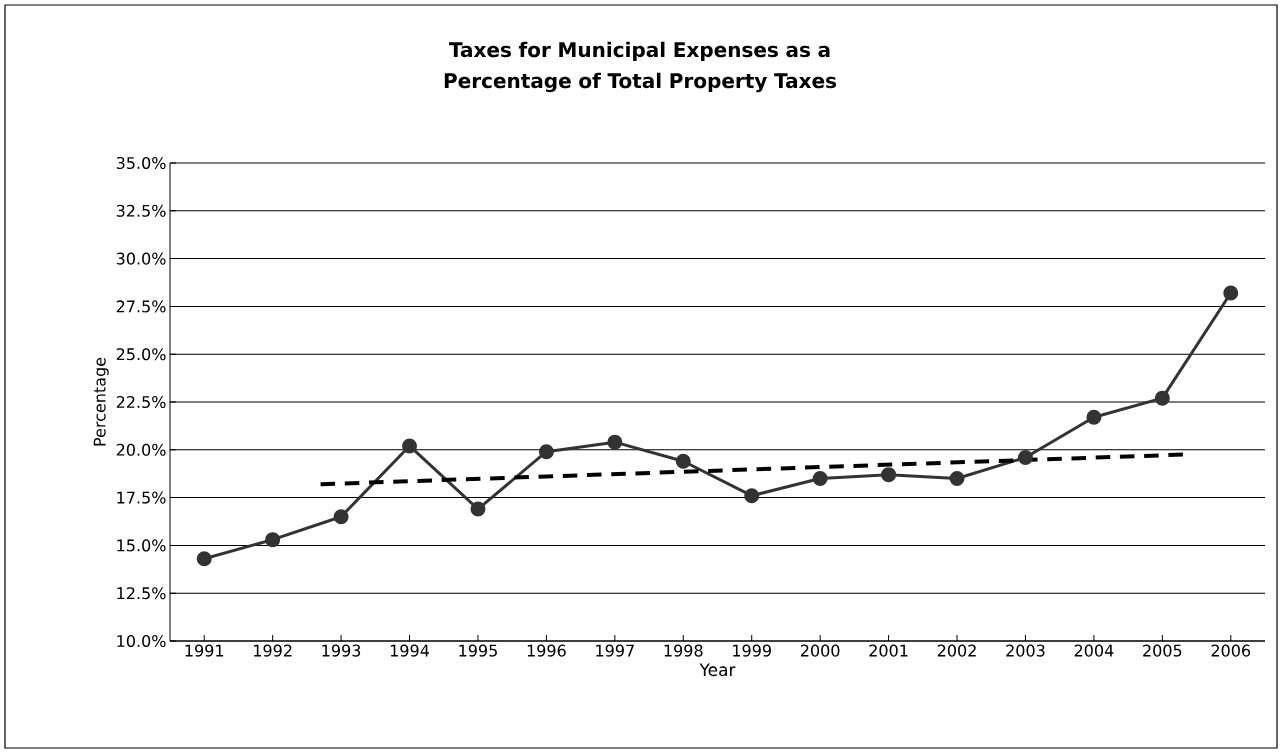  Describe the element at coordinates (478, 650) in the screenshot. I see `x-tick-label: 1995` at that location.